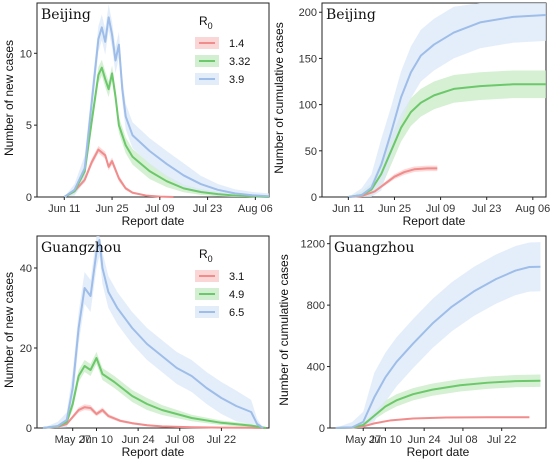 This screenshot has height=459, width=550. What do you see at coordinates (316, 306) in the screenshot?
I see `y-tick-label: 800` at bounding box center [316, 306].